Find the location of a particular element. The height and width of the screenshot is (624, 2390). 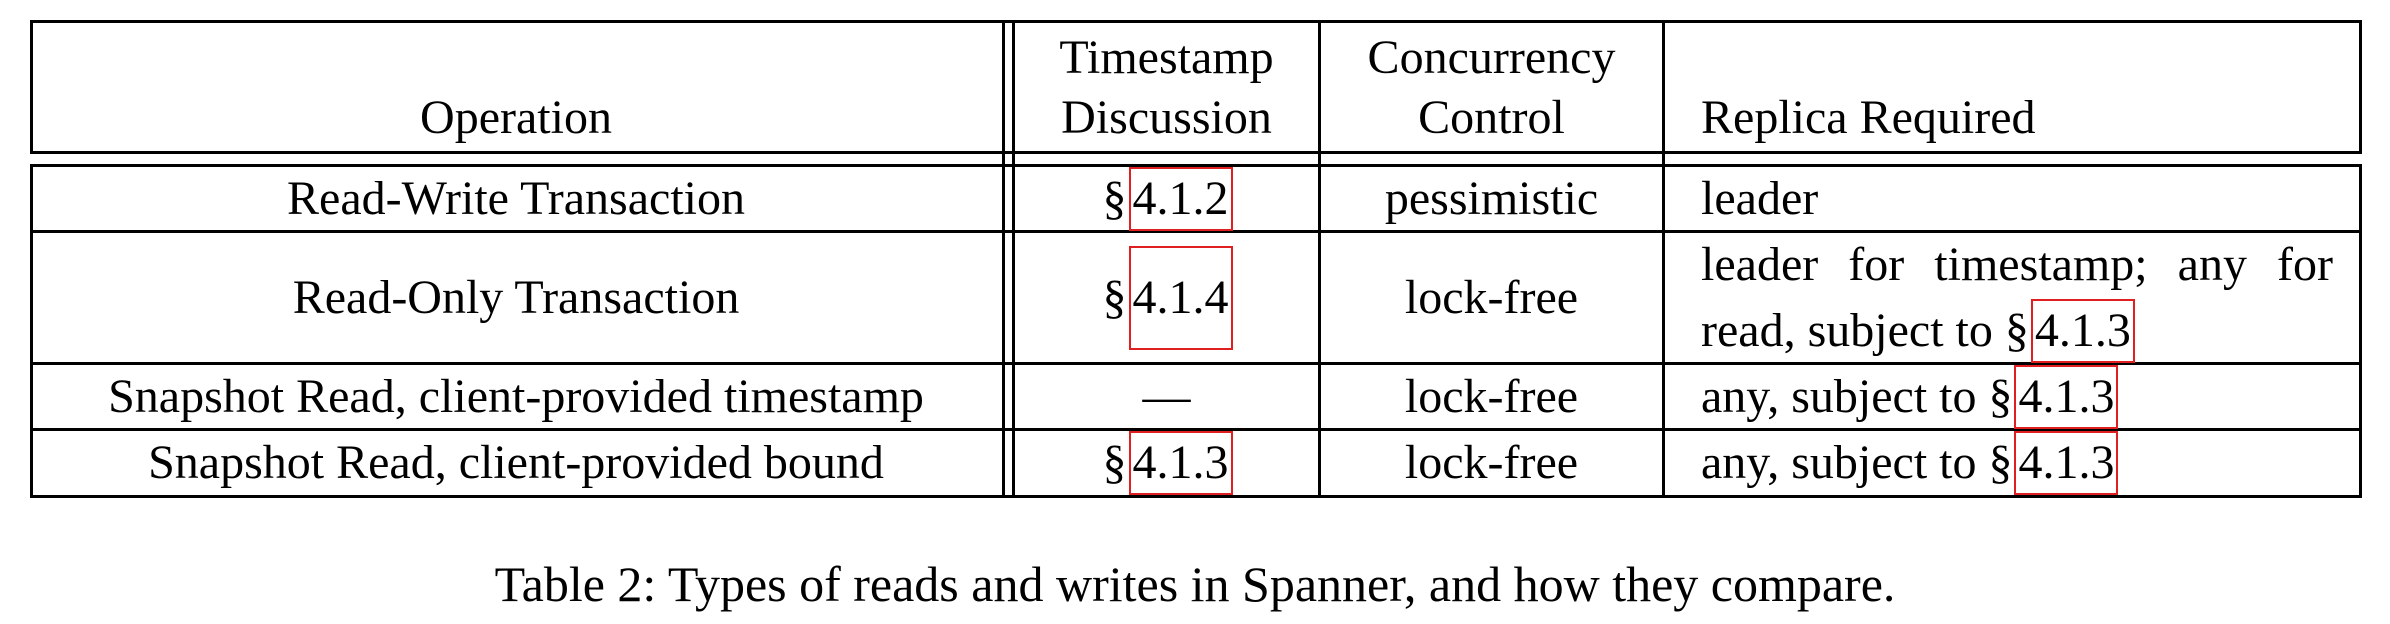

header-operation: Operation is located at coordinates (516, 87).